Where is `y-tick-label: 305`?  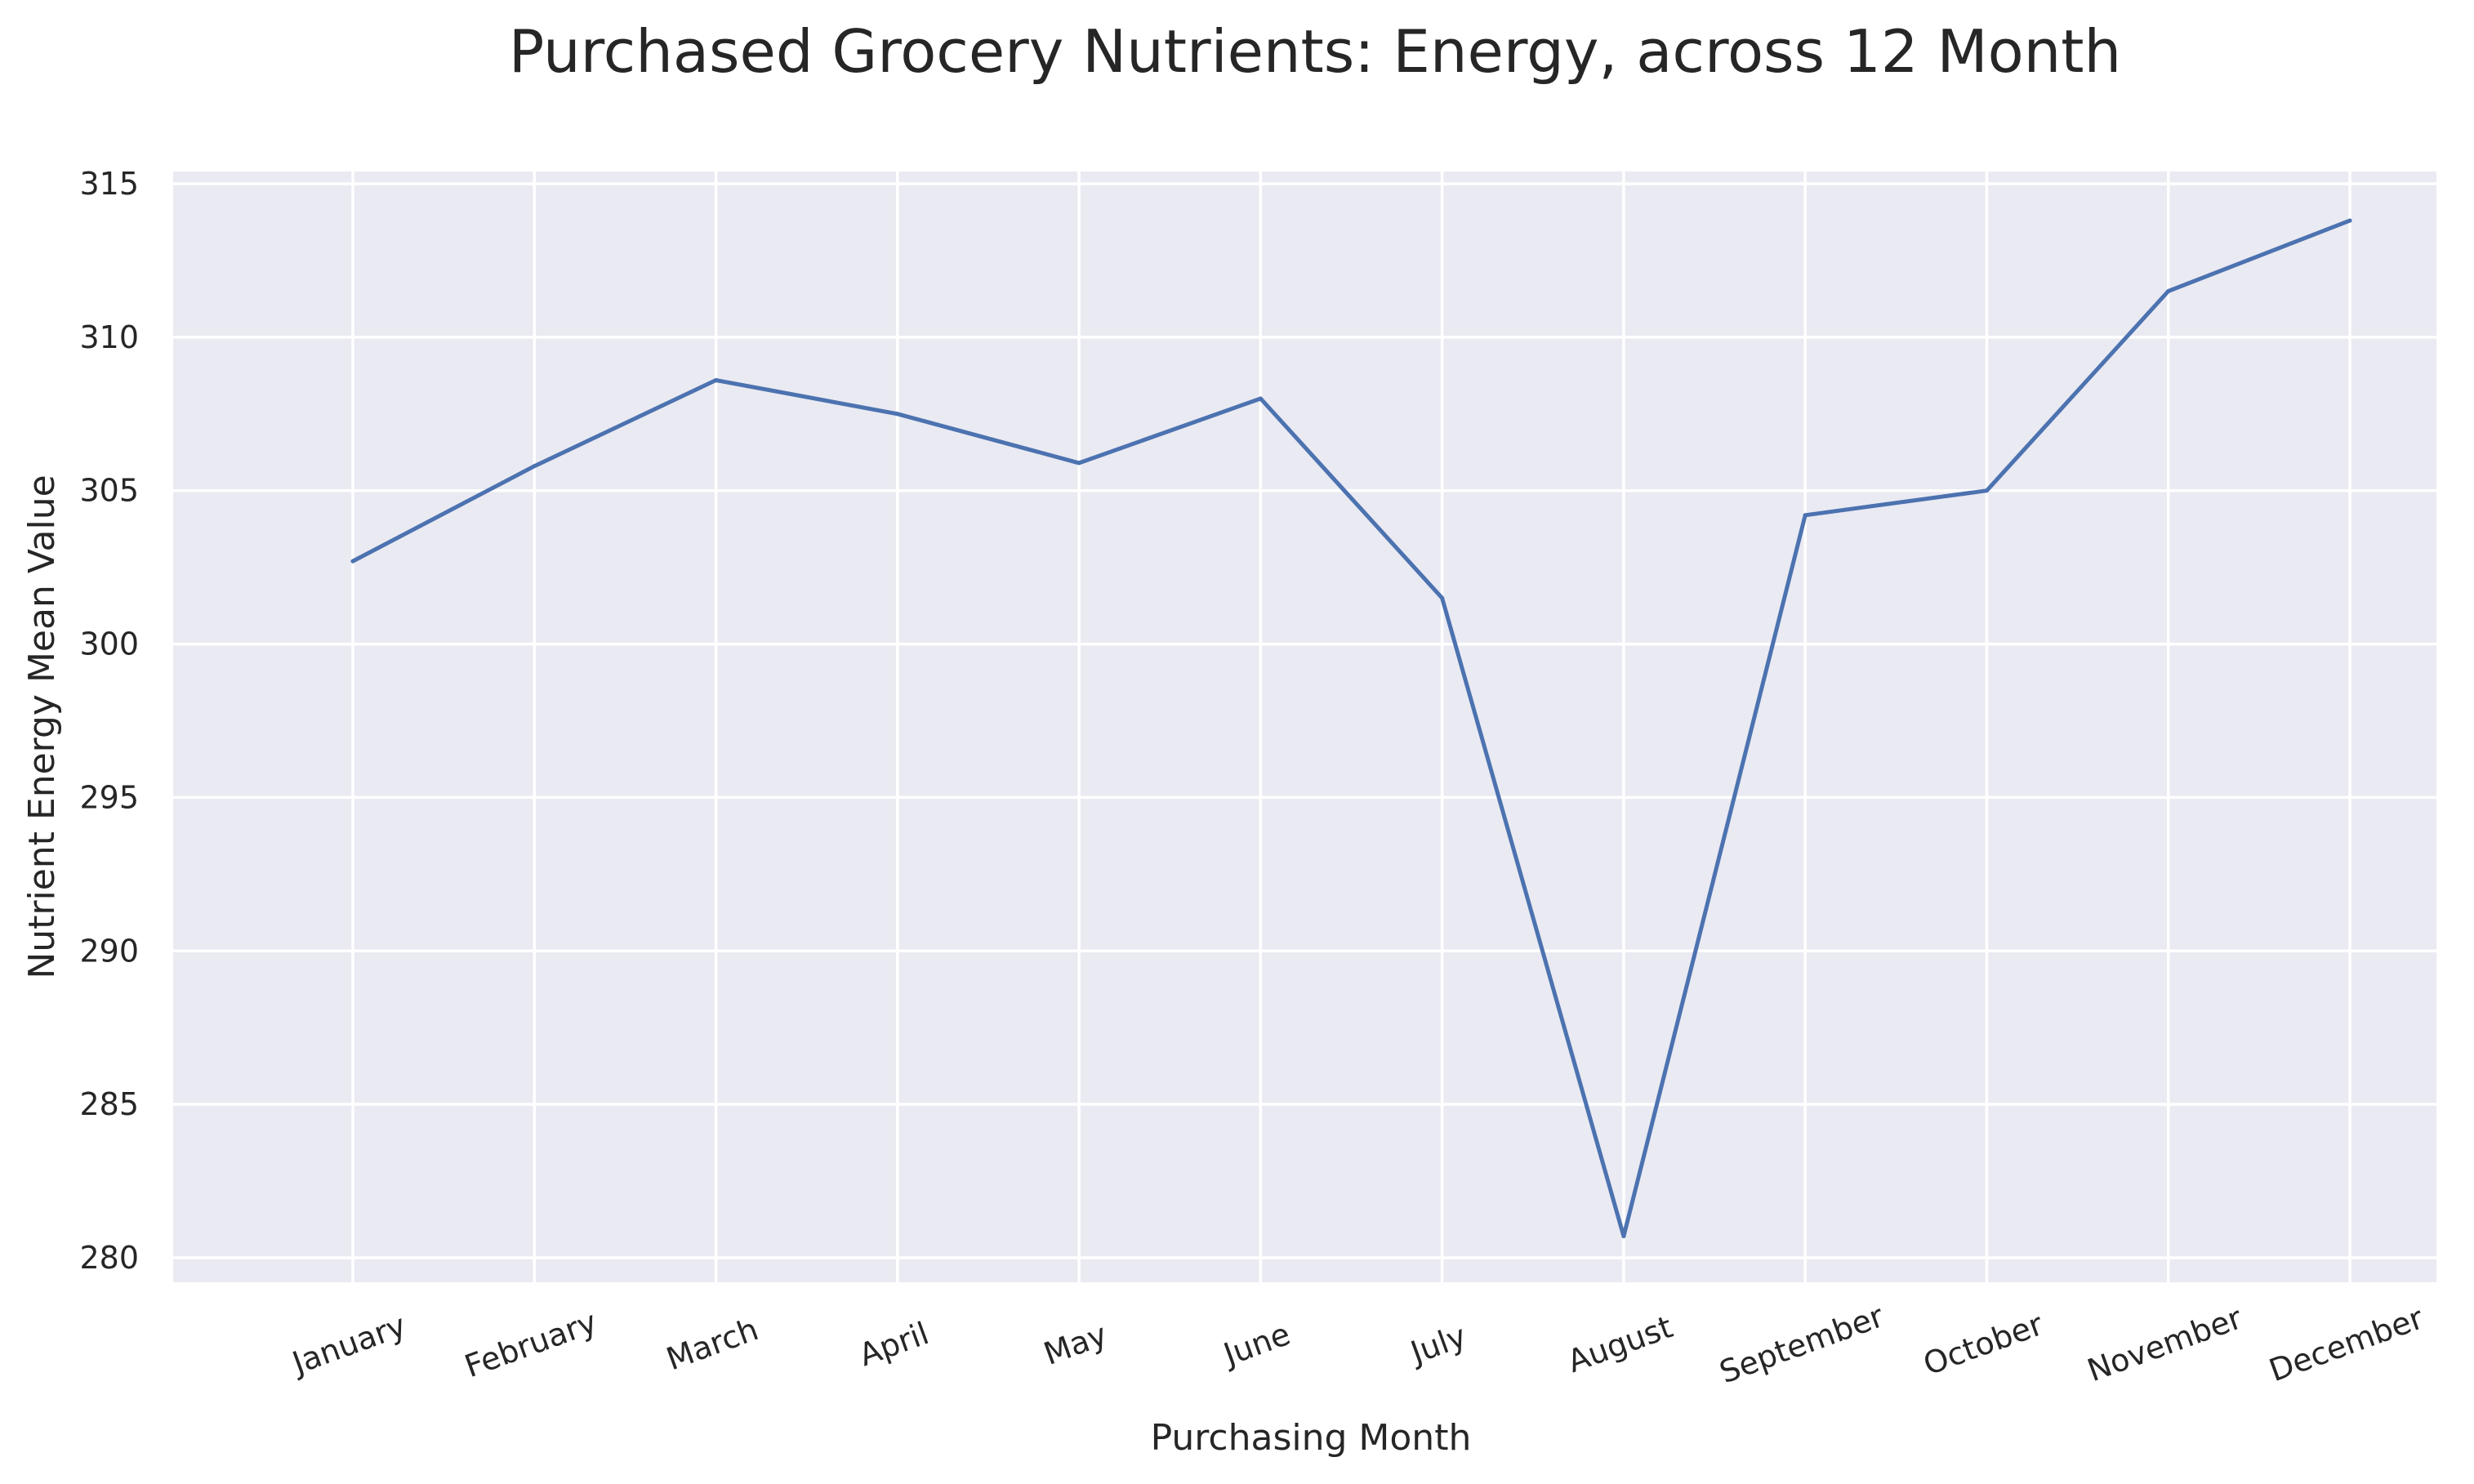 y-tick-label: 305 is located at coordinates (109, 491).